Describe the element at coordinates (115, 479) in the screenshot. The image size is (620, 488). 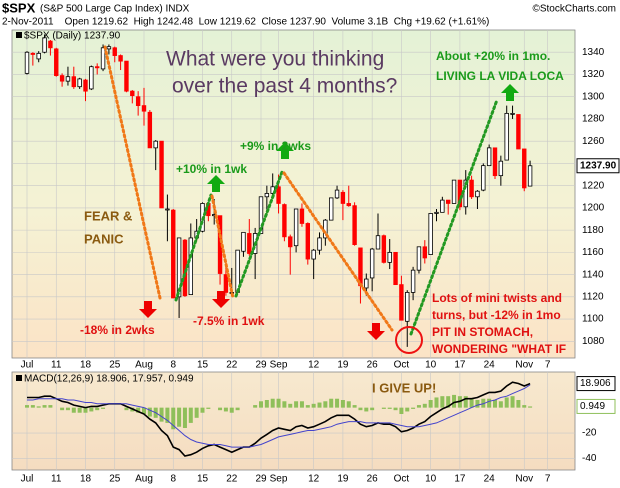
I see `x-tick-label: 25` at that location.